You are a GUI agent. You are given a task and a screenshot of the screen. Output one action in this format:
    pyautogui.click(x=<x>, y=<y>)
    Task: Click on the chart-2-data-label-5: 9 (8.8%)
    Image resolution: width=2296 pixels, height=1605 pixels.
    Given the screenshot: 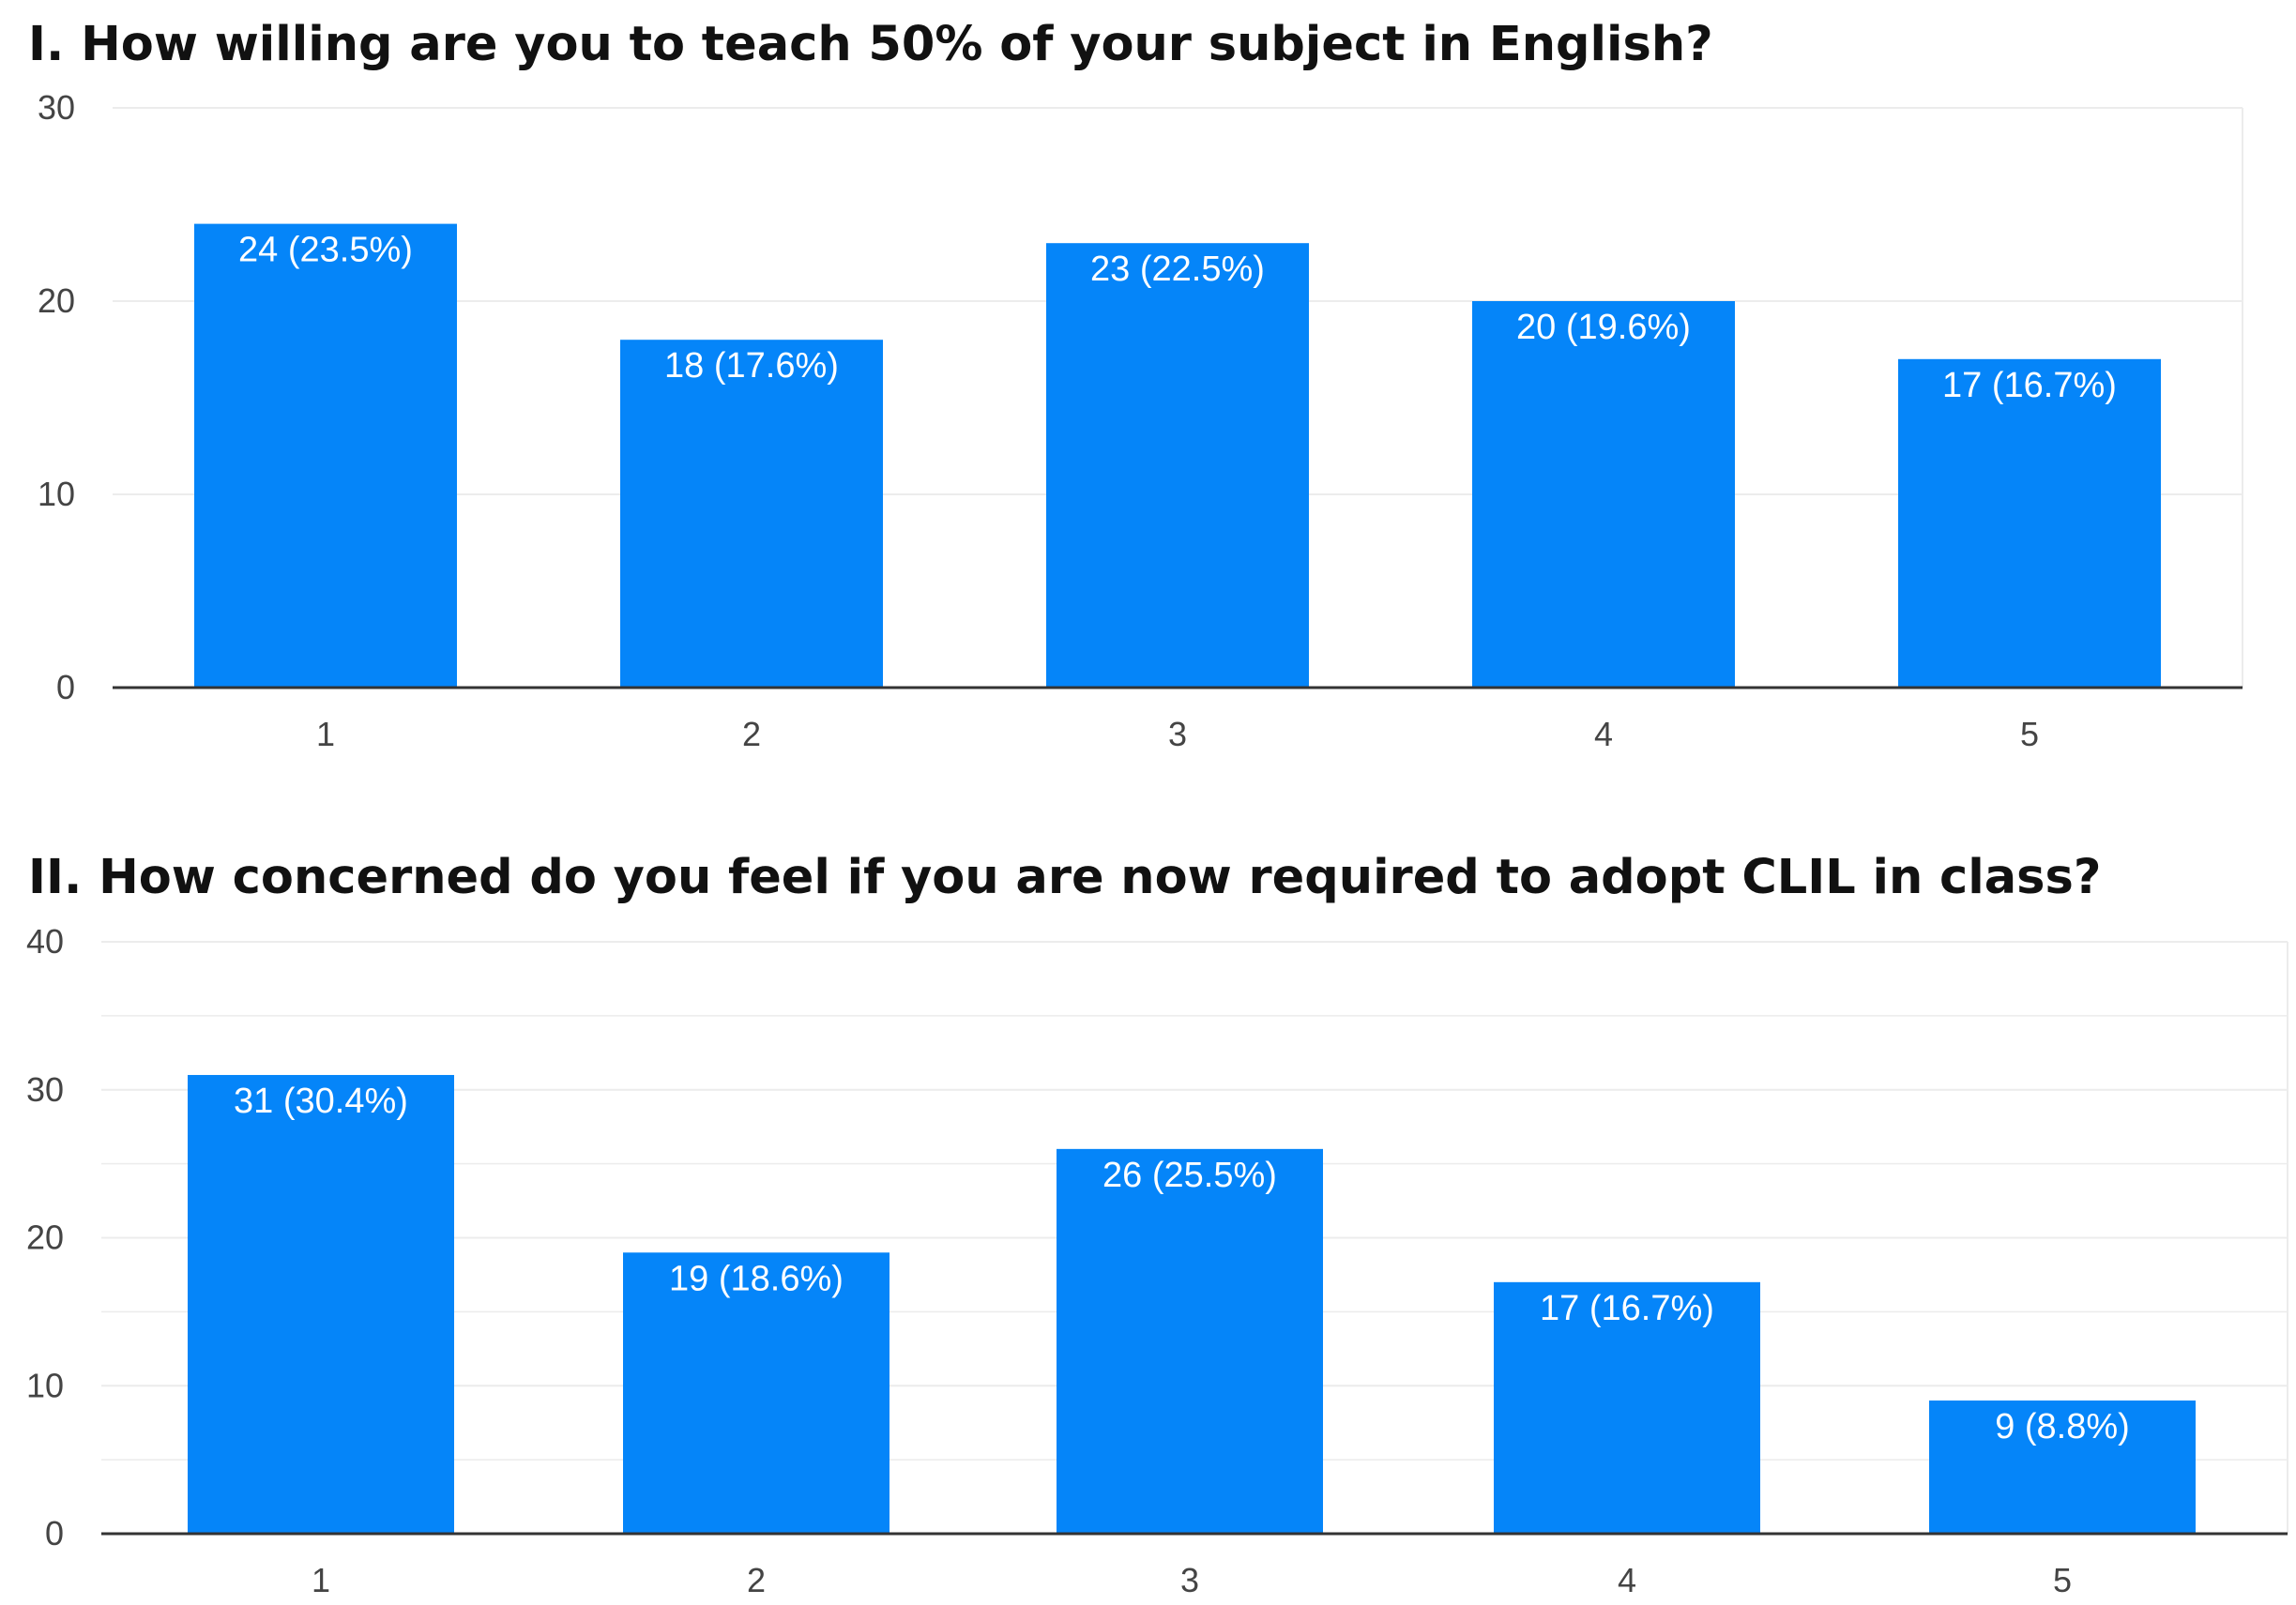 What is the action you would take?
    pyautogui.click(x=2062, y=1426)
    